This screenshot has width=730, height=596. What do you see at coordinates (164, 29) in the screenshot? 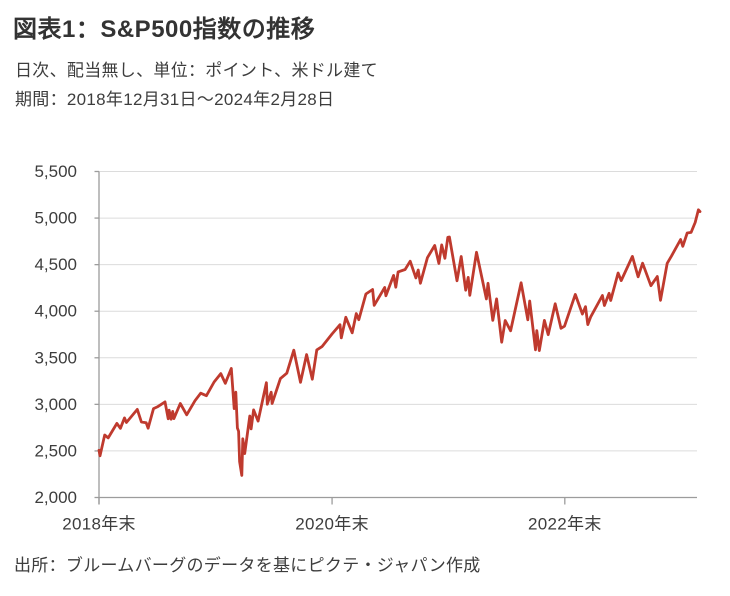
I see `page-title: 図表1：S&P500指数の推移` at bounding box center [164, 29].